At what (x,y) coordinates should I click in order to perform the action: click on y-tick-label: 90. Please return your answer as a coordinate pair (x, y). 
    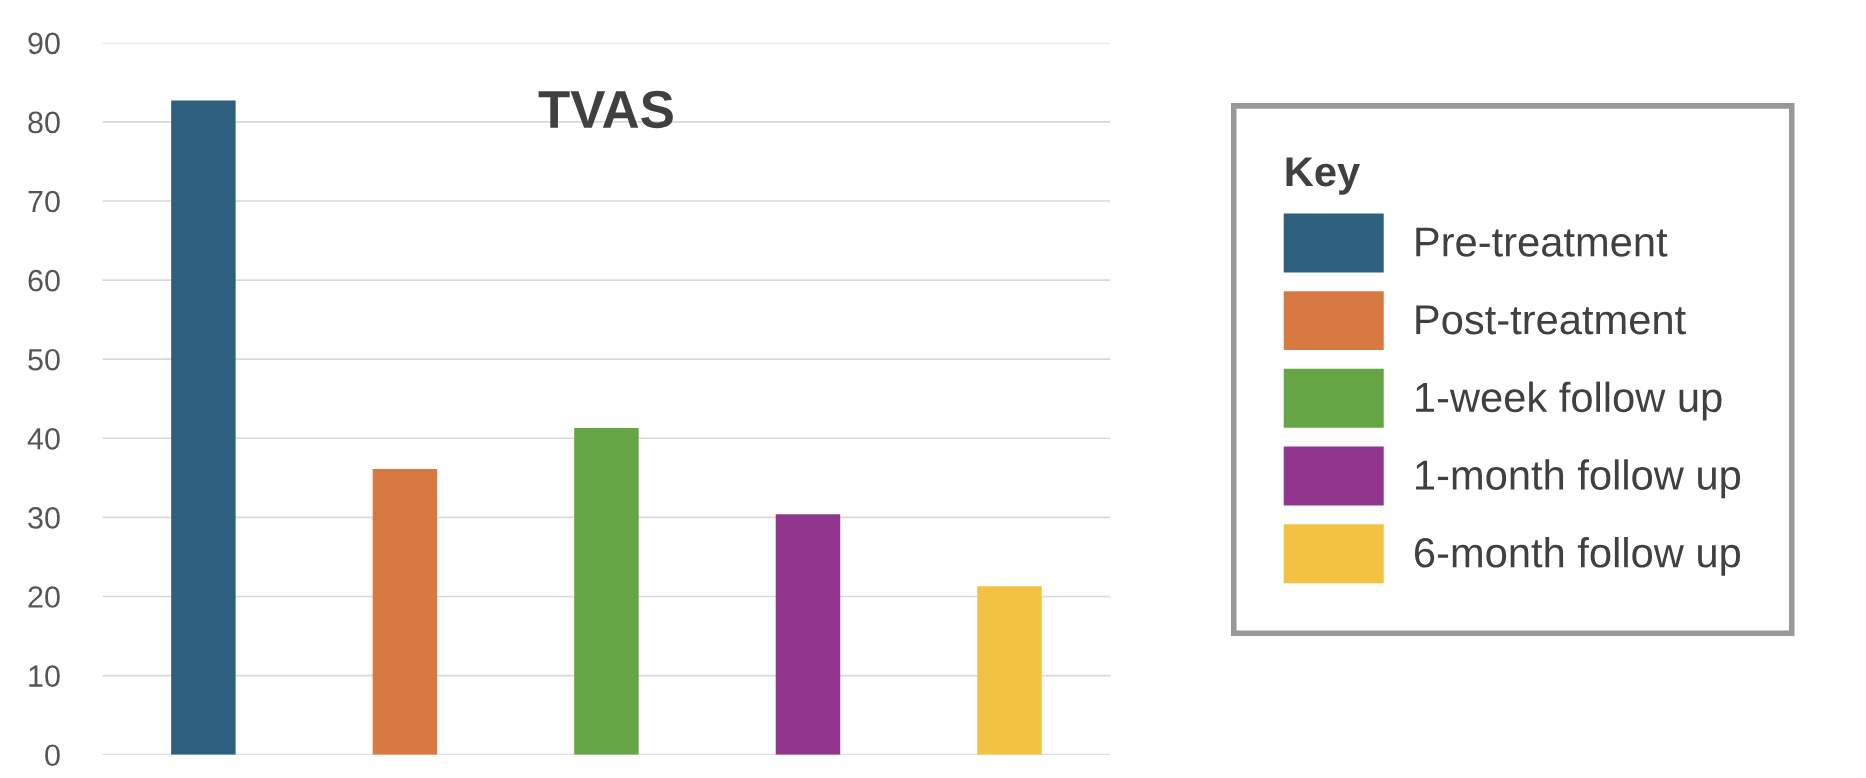
    Looking at the image, I should click on (44, 43).